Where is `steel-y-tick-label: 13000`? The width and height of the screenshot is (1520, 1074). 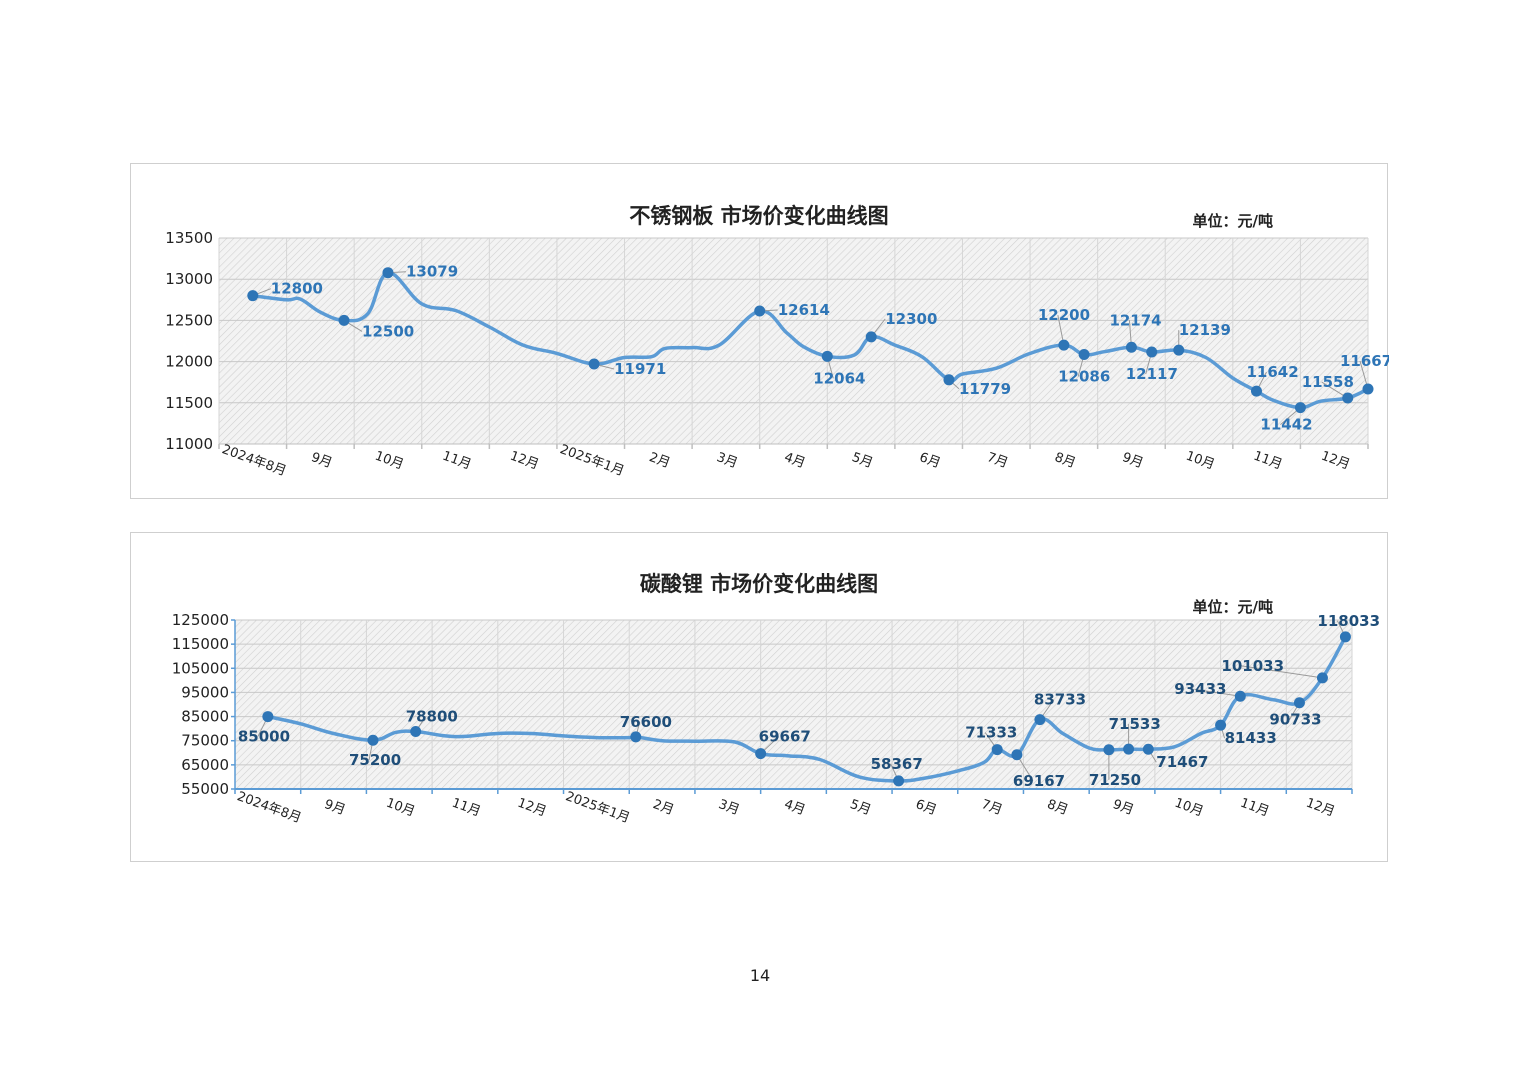 steel-y-tick-label: 13000 is located at coordinates (189, 279).